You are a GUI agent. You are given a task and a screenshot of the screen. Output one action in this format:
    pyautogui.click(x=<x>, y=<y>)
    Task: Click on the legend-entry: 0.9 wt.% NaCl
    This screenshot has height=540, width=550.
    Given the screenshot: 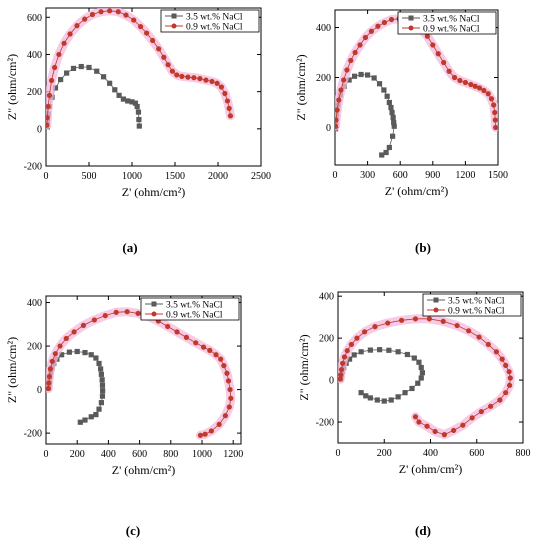 What is the action you would take?
    pyautogui.click(x=194, y=315)
    